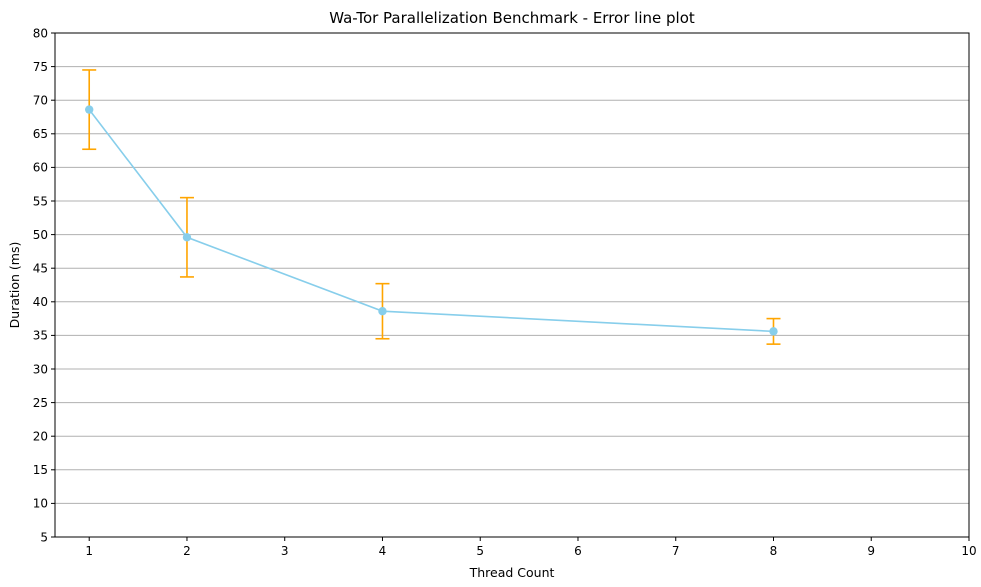 The height and width of the screenshot is (587, 981). What do you see at coordinates (968, 551) in the screenshot?
I see `x-tick-label: 10` at bounding box center [968, 551].